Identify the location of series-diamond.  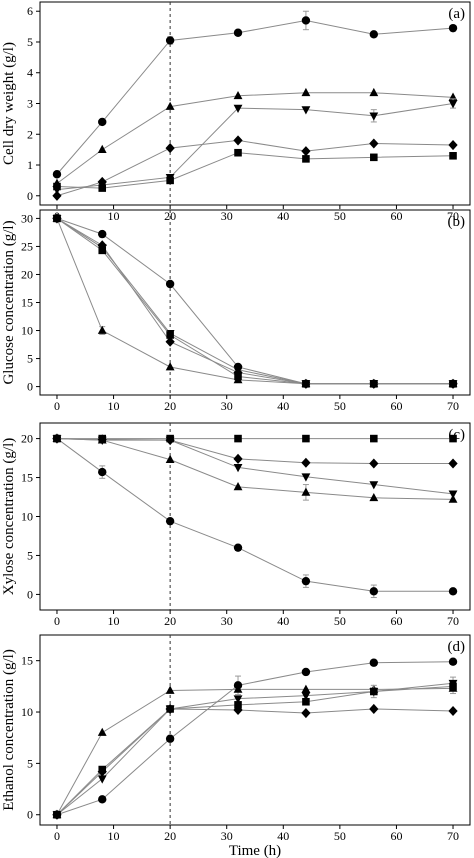
(255, 168).